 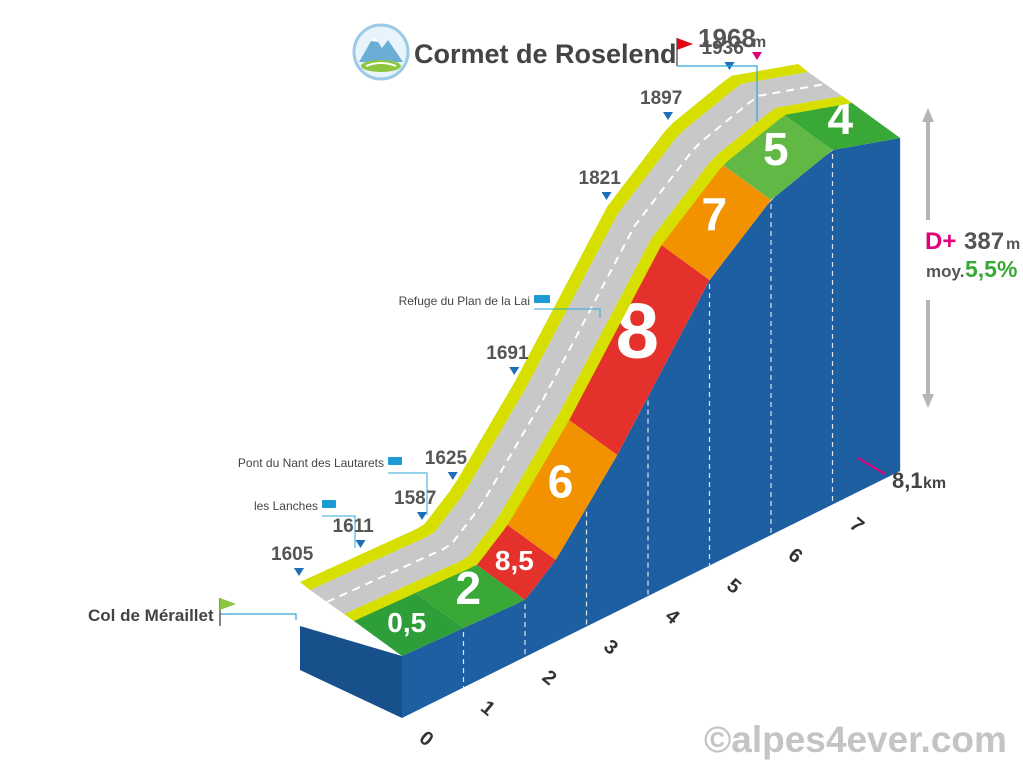 I want to click on arrow-down-icon, so click(x=928, y=401).